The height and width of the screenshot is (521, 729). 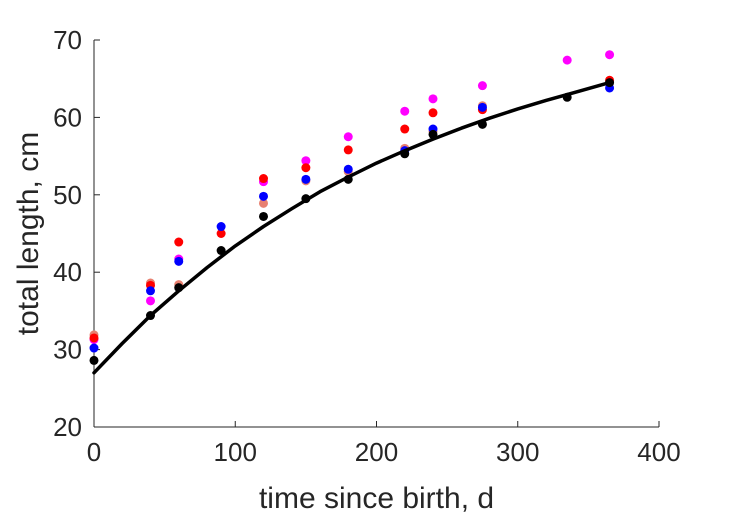 I want to click on x-axis-title: time since birth, d, so click(x=376, y=498).